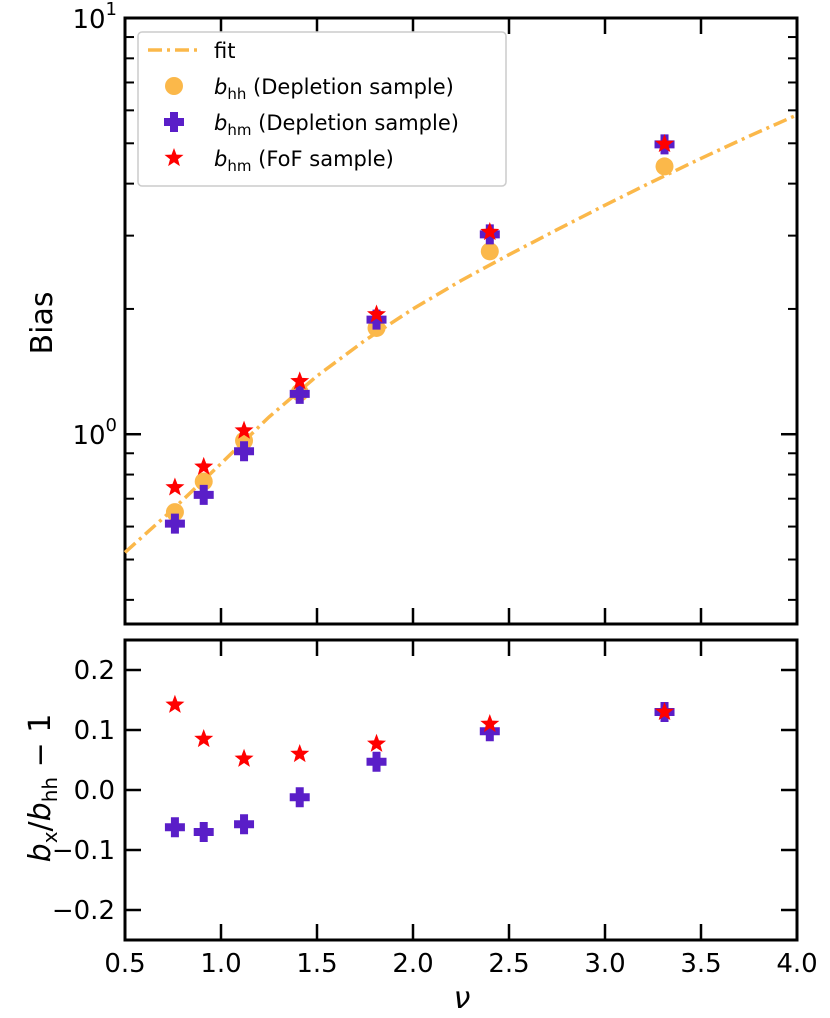  What do you see at coordinates (40, 852) in the screenshot?
I see `ylabel-sym1: b` at bounding box center [40, 852].